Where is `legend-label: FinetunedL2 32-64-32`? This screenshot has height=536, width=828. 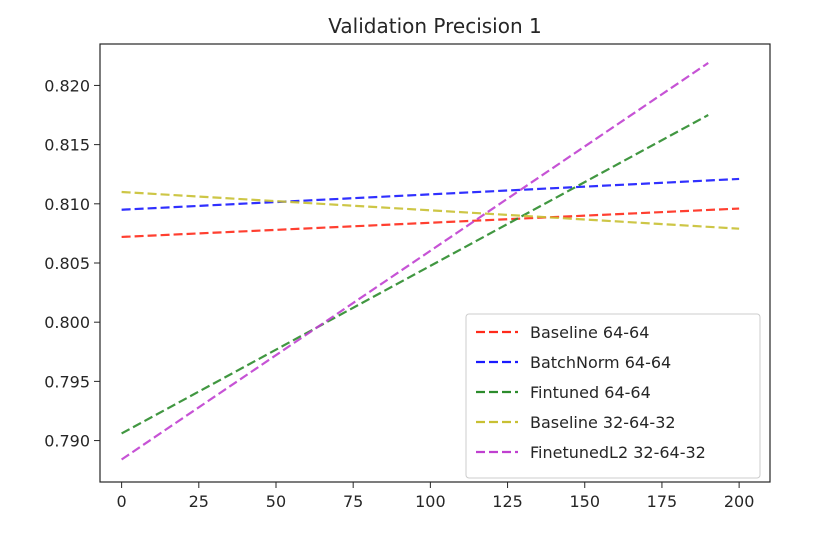
legend-label: FinetunedL2 32-64-32 is located at coordinates (618, 452).